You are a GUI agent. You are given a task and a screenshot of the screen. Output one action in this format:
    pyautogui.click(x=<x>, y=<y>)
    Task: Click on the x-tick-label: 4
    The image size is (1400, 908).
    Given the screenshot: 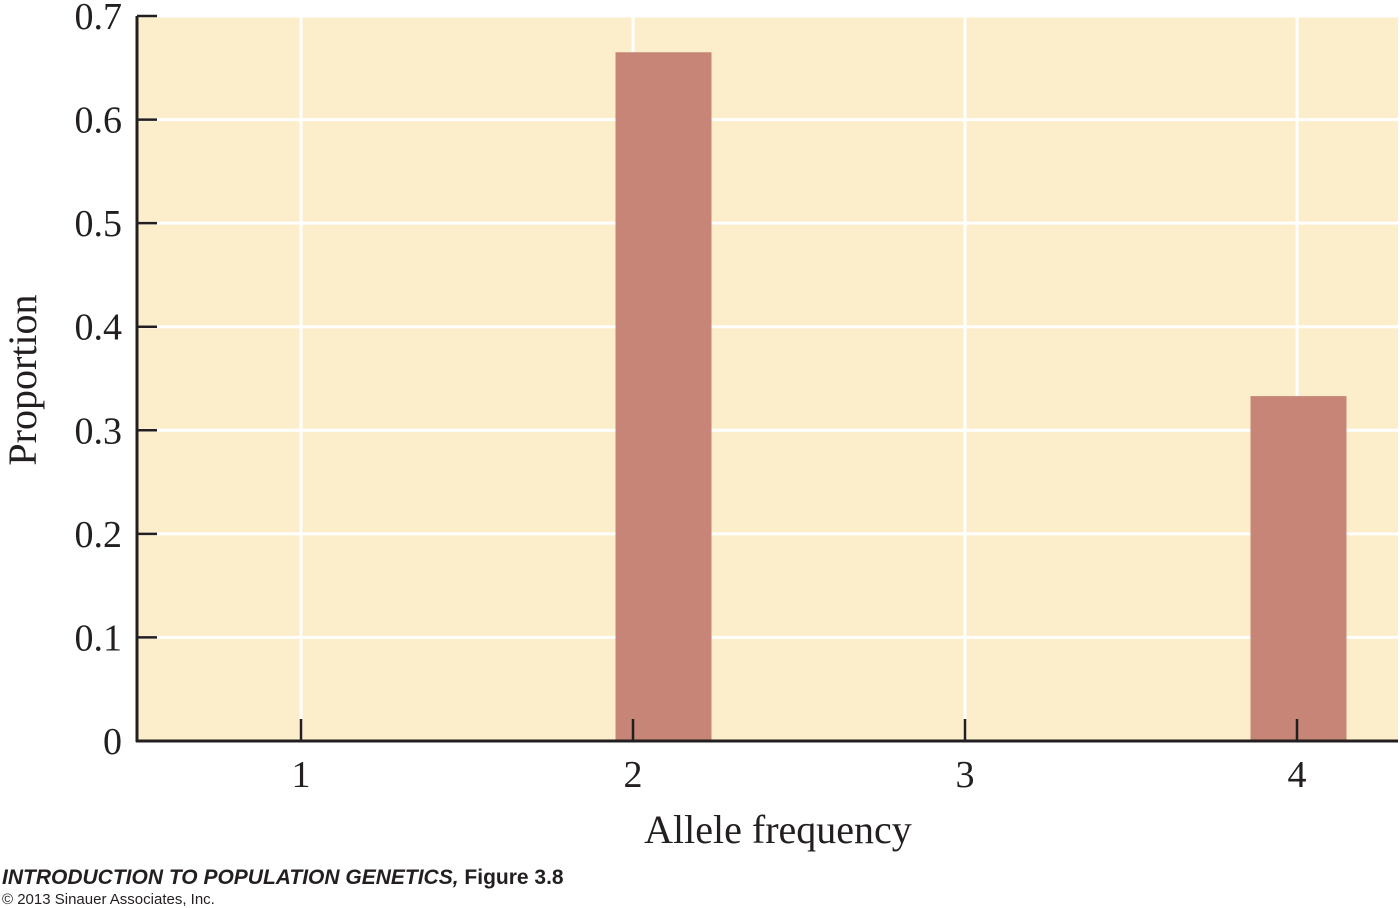 What is the action you would take?
    pyautogui.click(x=1297, y=775)
    